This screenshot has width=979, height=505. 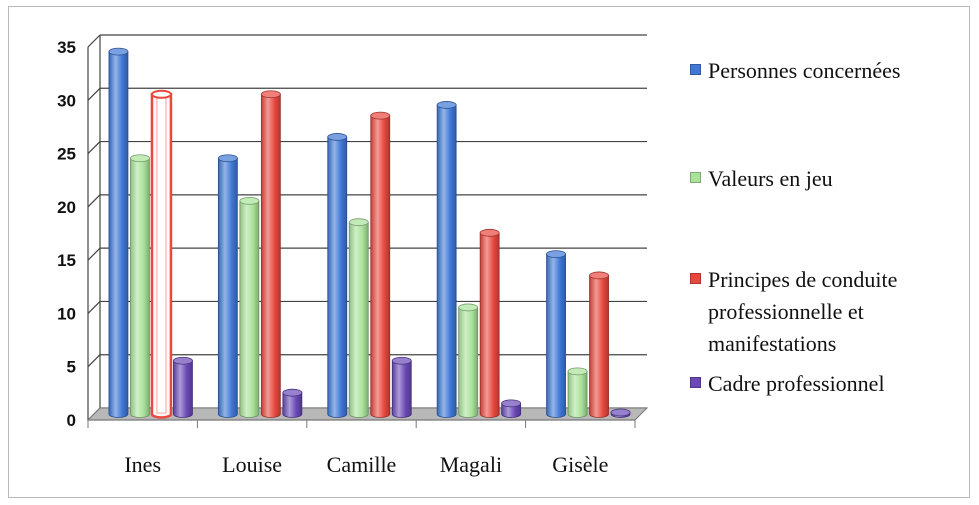 I want to click on x-tick-label: Camille, so click(x=362, y=464).